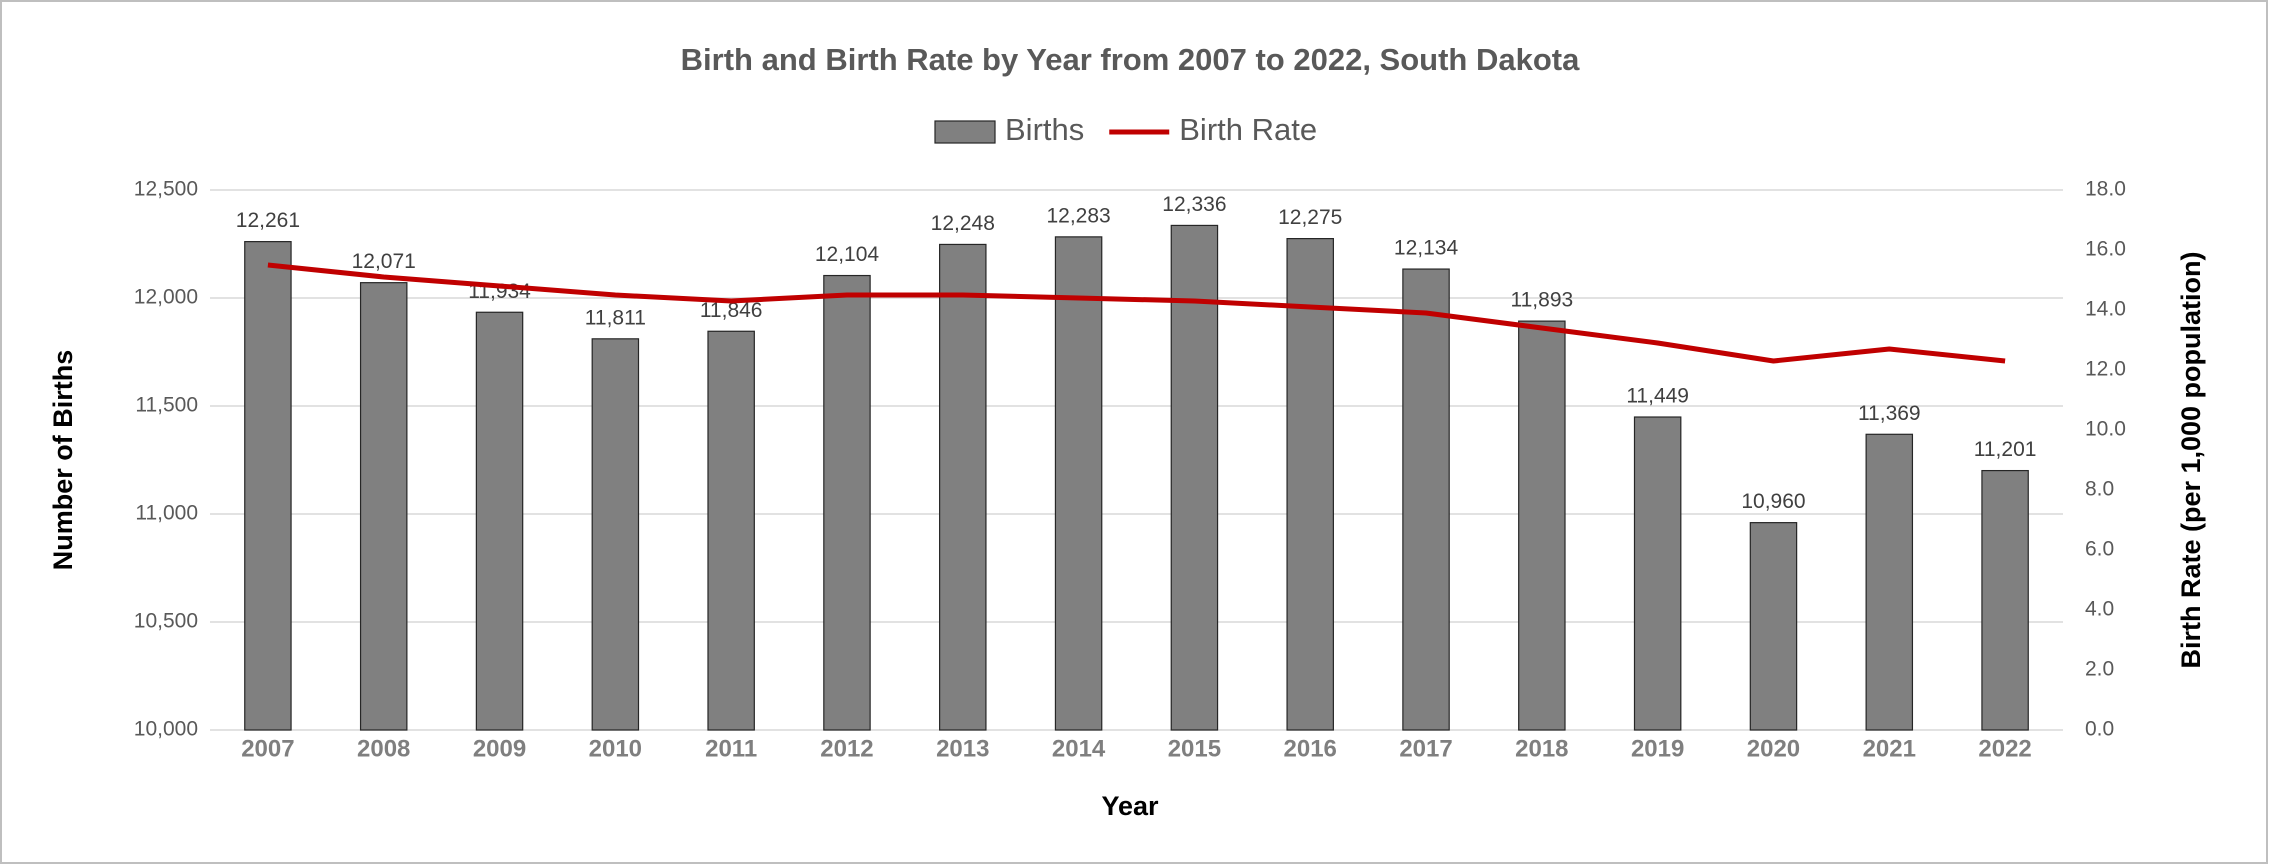 The height and width of the screenshot is (865, 2270). What do you see at coordinates (384, 261) in the screenshot?
I see `data-label: 12,071` at bounding box center [384, 261].